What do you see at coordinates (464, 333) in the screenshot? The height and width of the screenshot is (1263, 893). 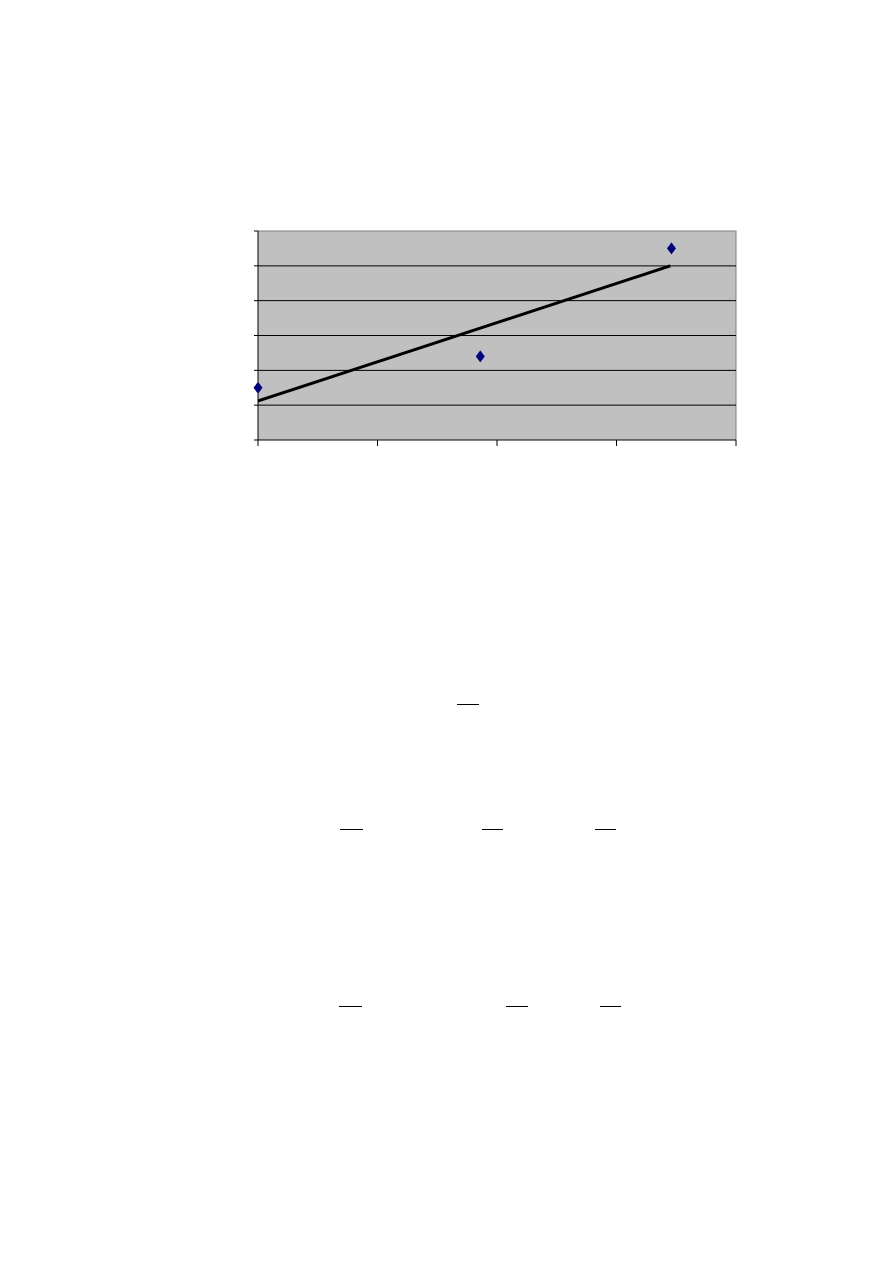 I see `trendline` at bounding box center [464, 333].